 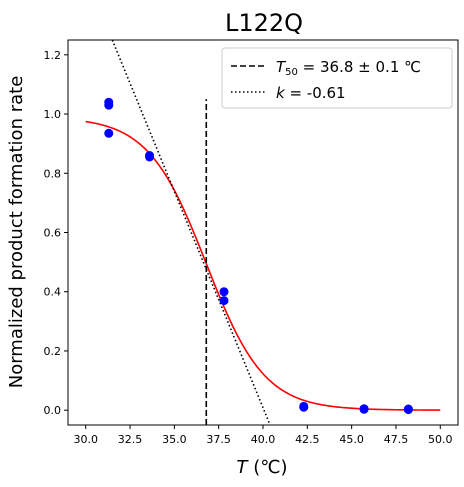 I want to click on x-tick-label: 32.5, so click(x=130, y=439).